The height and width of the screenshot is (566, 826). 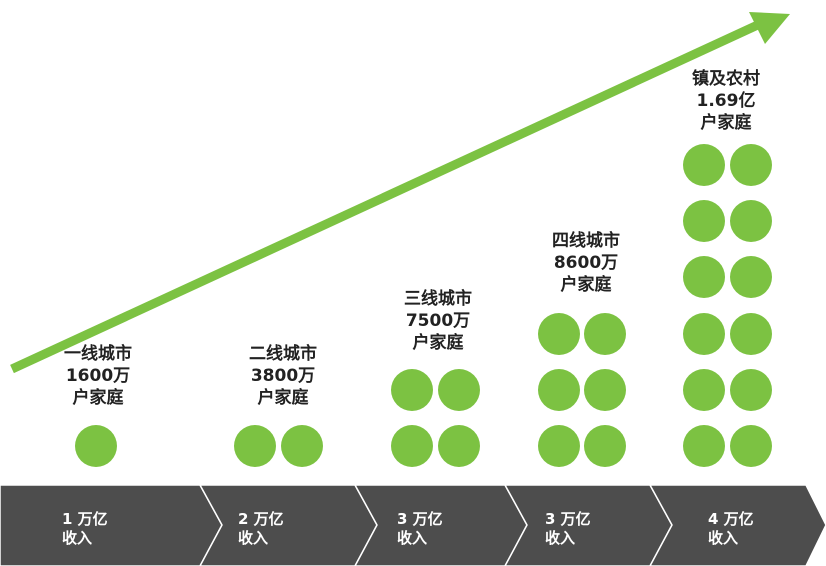 I want to click on tier-name: 三线城市, so click(x=438, y=299).